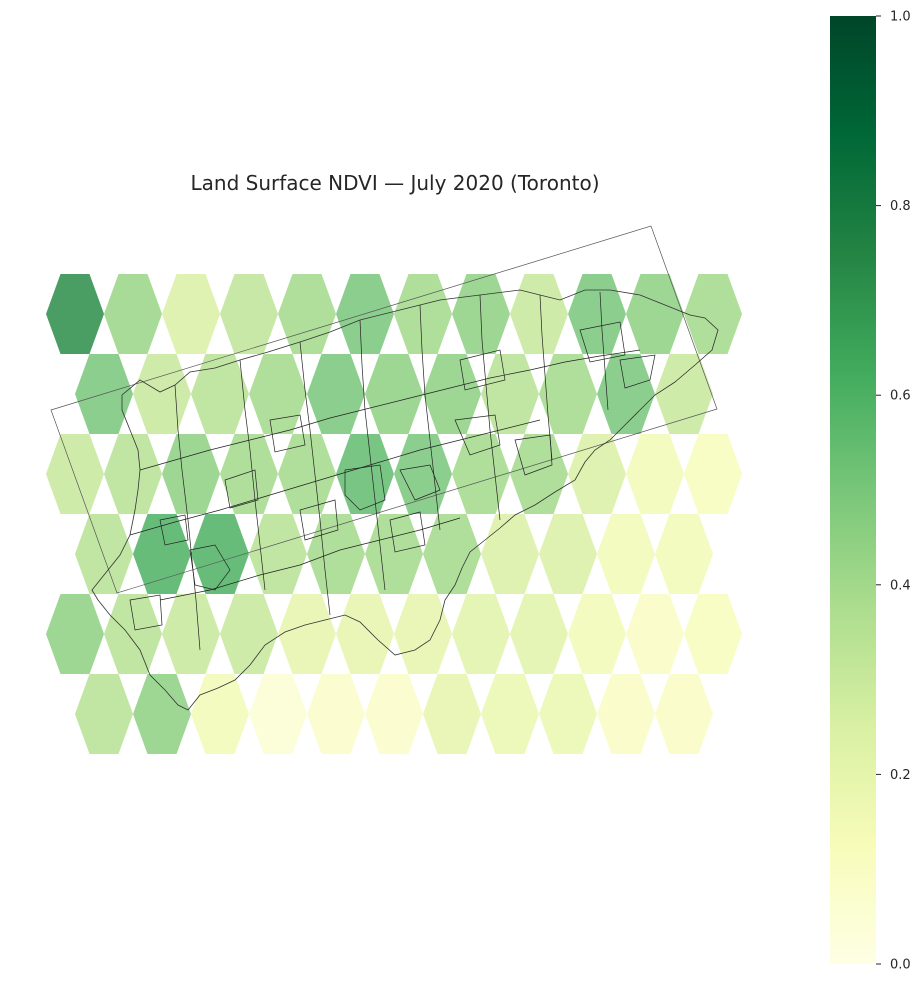  Describe the element at coordinates (893, 491) in the screenshot. I see `colorbar-ticks: 0.0 0.2 0.4 0.6 0.8 1.0` at that location.